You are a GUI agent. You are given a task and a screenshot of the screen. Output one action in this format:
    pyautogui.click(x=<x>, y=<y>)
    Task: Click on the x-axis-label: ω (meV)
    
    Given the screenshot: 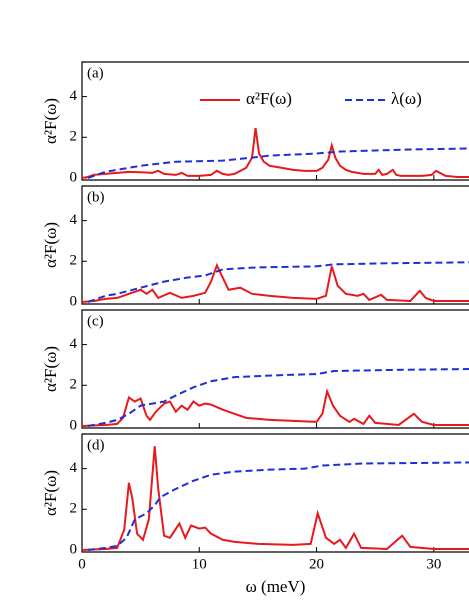 What is the action you would take?
    pyautogui.click(x=276, y=586)
    